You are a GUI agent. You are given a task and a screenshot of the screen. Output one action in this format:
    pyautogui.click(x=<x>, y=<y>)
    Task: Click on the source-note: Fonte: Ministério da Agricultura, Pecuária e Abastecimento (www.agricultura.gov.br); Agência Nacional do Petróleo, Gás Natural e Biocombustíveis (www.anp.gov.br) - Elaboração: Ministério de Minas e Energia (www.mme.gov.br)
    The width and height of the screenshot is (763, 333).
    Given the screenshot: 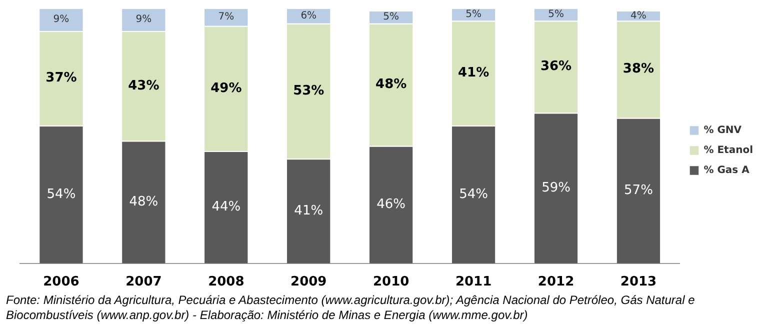 What is the action you would take?
    pyautogui.click(x=350, y=308)
    